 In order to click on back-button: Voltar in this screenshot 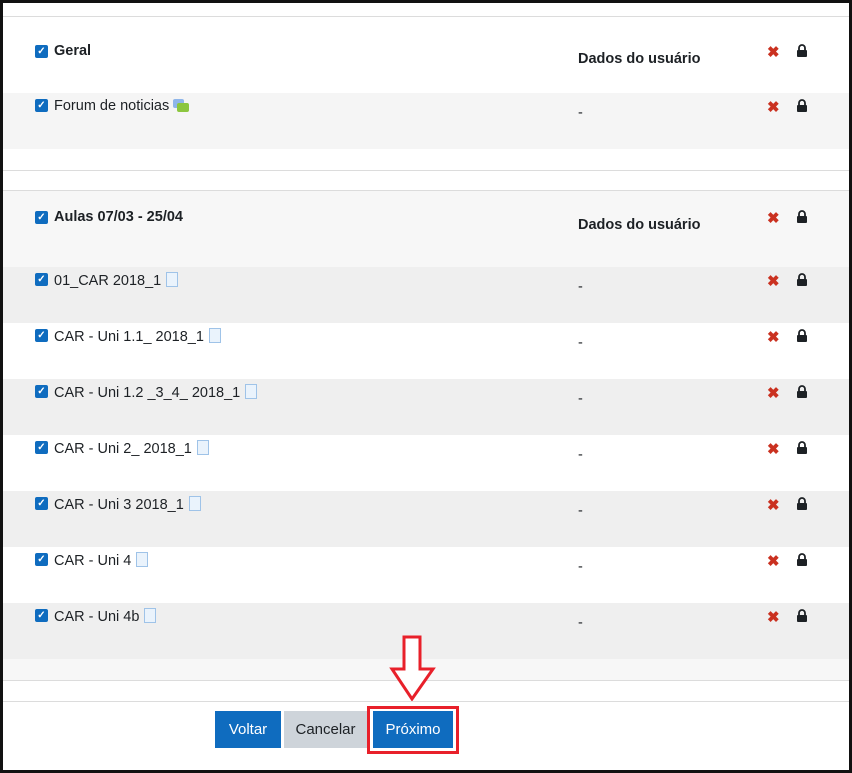, I will do `click(248, 729)`.